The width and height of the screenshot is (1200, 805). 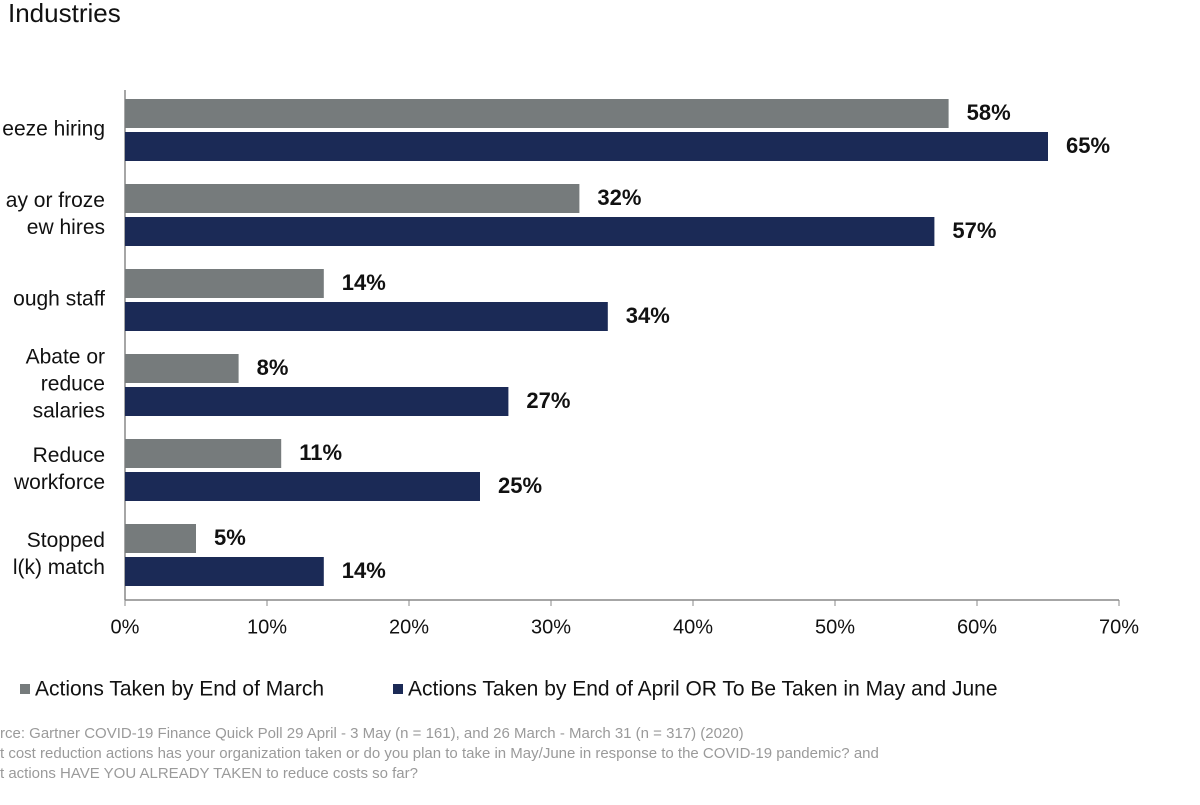 I want to click on x-tick-label: 20%, so click(x=409, y=627).